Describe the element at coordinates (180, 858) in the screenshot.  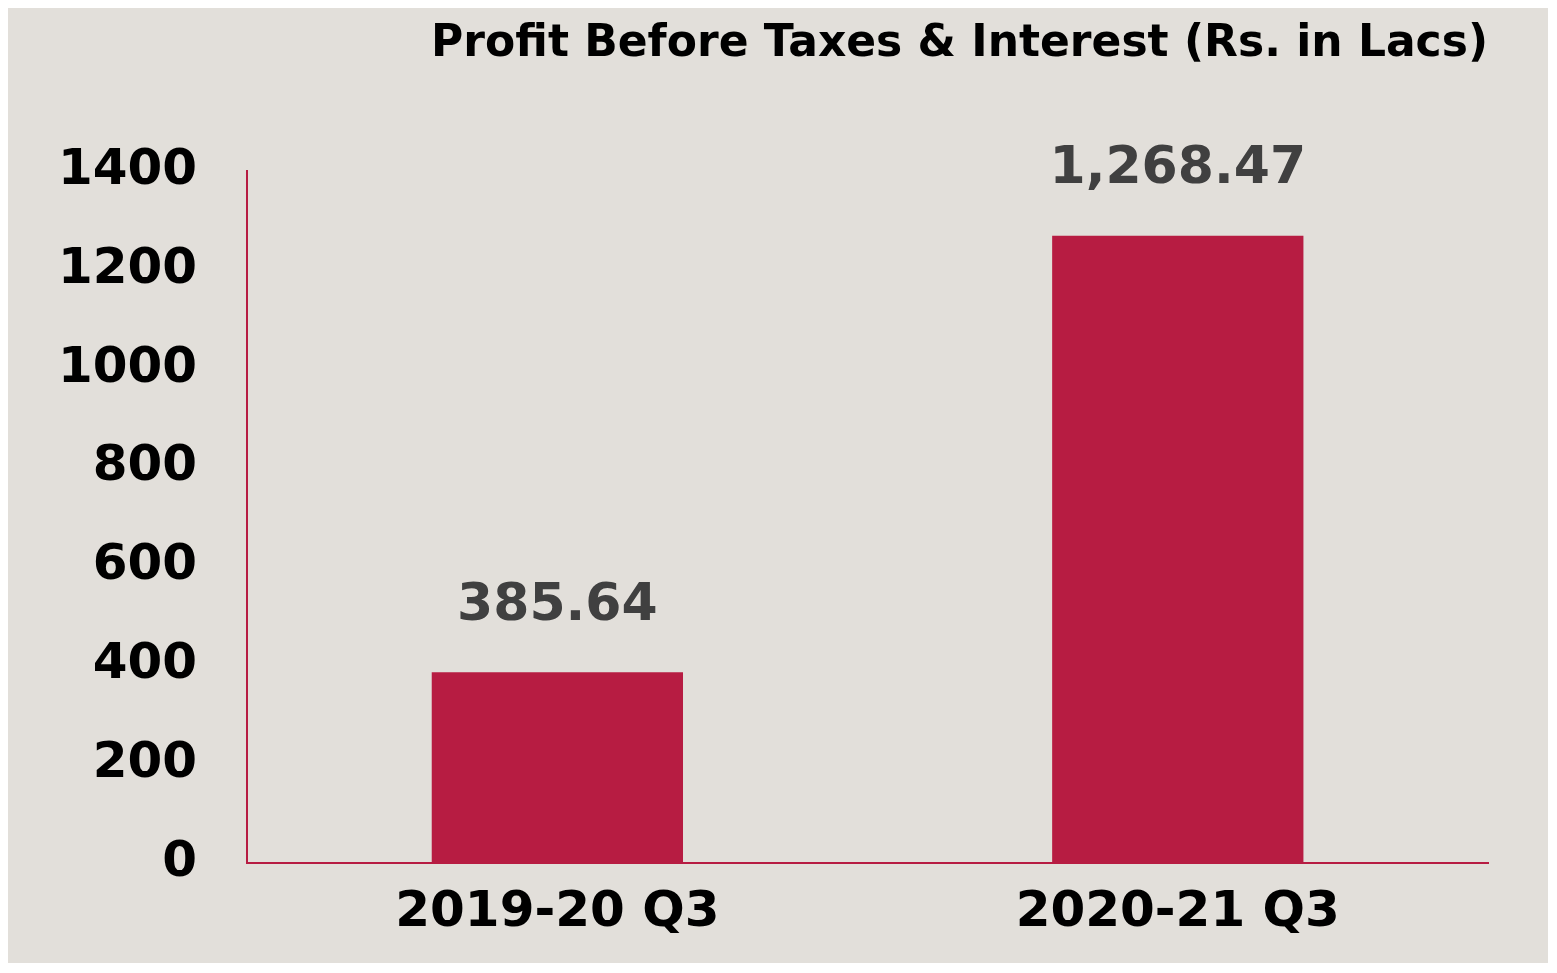
I see `y-tick-label: 0` at that location.